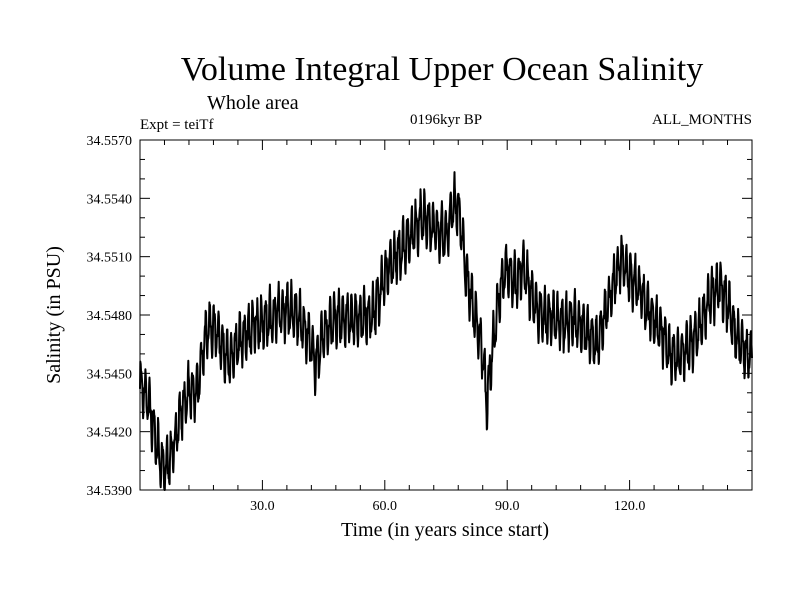  I want to click on period-label: 0196kyr BP, so click(446, 120).